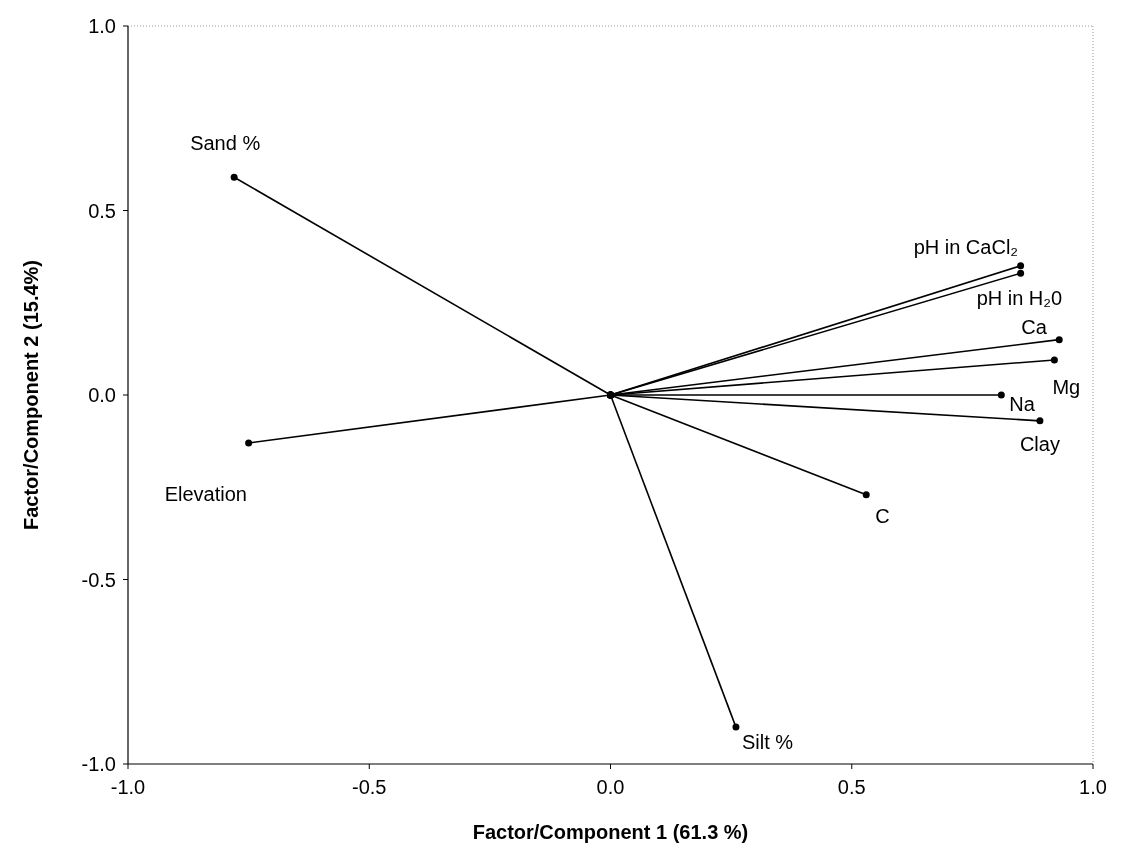 Image resolution: width=1123 pixels, height=861 pixels. Describe the element at coordinates (225, 143) in the screenshot. I see `annotation: Sand %` at that location.